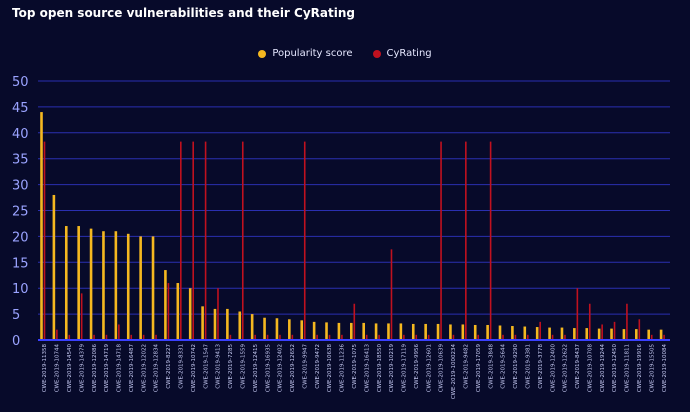 Image resolution: width=690 pixels, height=412 pixels. Describe the element at coordinates (454, 372) in the screenshot. I see `x-tick-label: CWE-2019-1000234` at that location.